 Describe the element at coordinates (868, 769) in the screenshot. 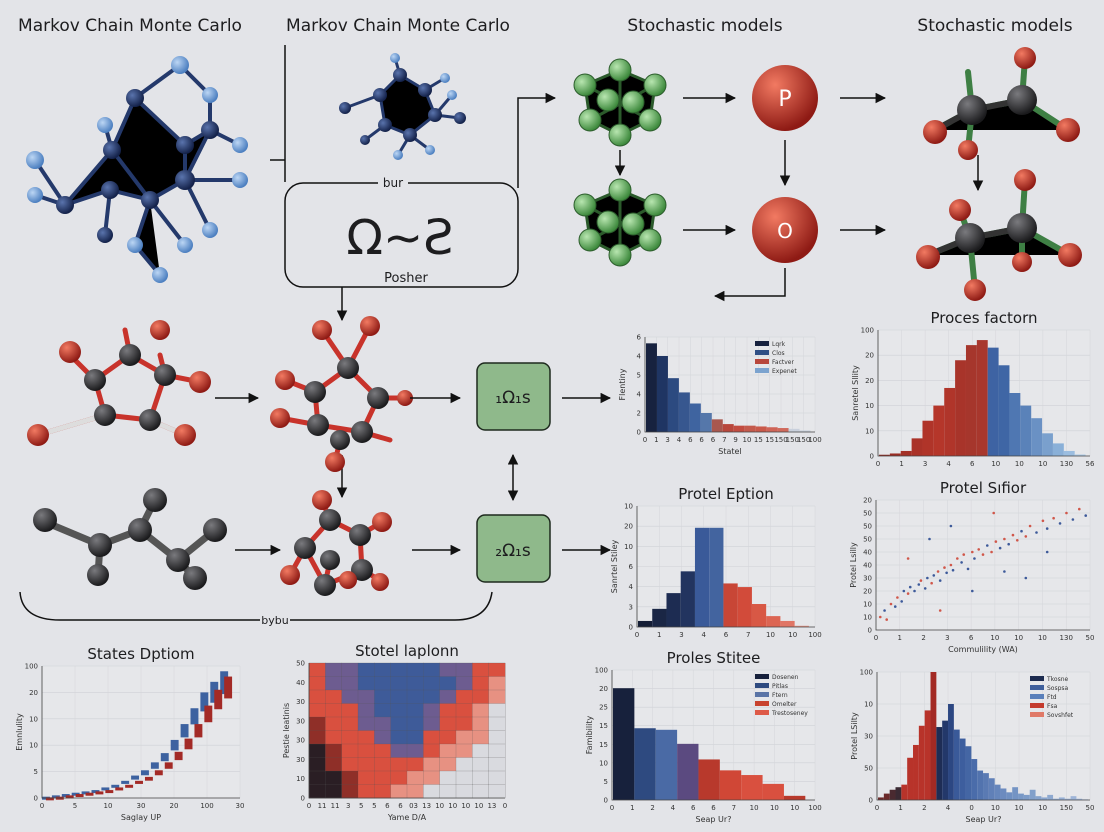

I see `y-tick-label: 50` at that location.